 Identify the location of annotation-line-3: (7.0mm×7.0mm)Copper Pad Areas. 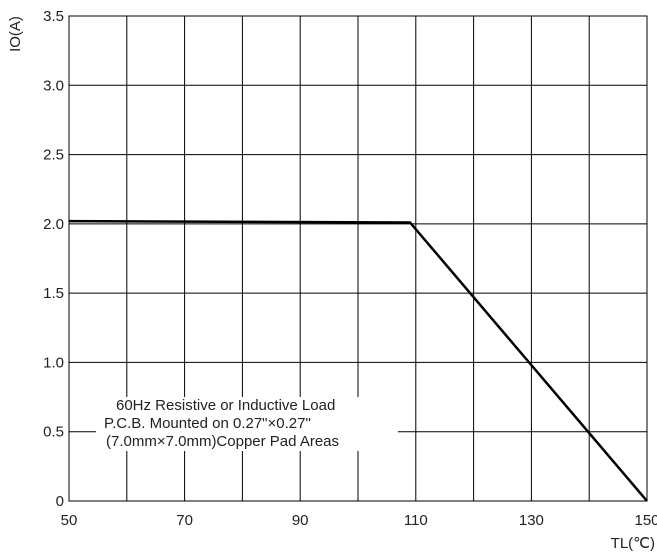
(223, 441).